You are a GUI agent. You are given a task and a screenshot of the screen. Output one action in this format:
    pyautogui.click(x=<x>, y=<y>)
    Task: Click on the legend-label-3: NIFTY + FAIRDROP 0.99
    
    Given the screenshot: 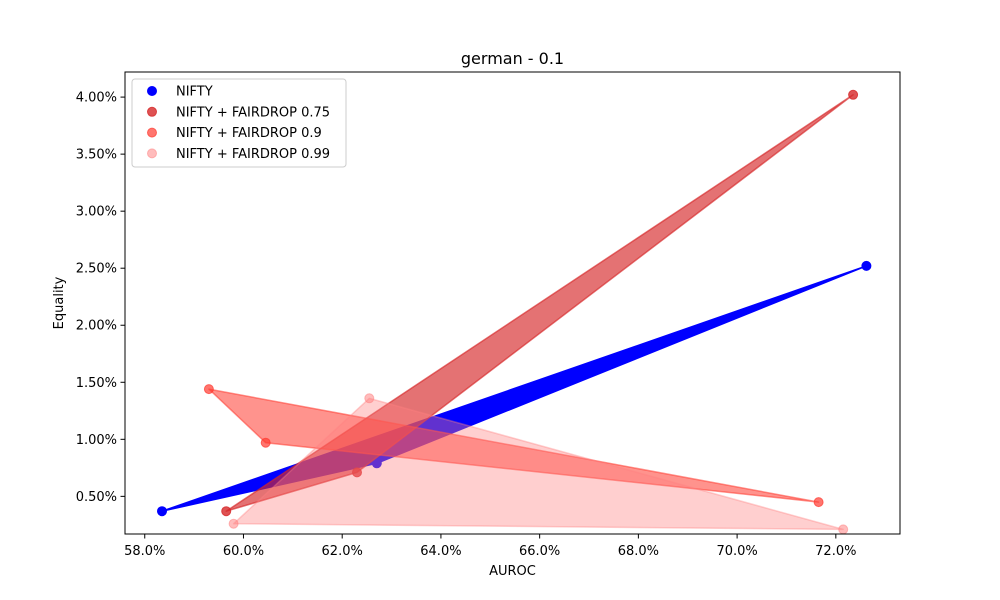 What is the action you would take?
    pyautogui.click(x=253, y=154)
    